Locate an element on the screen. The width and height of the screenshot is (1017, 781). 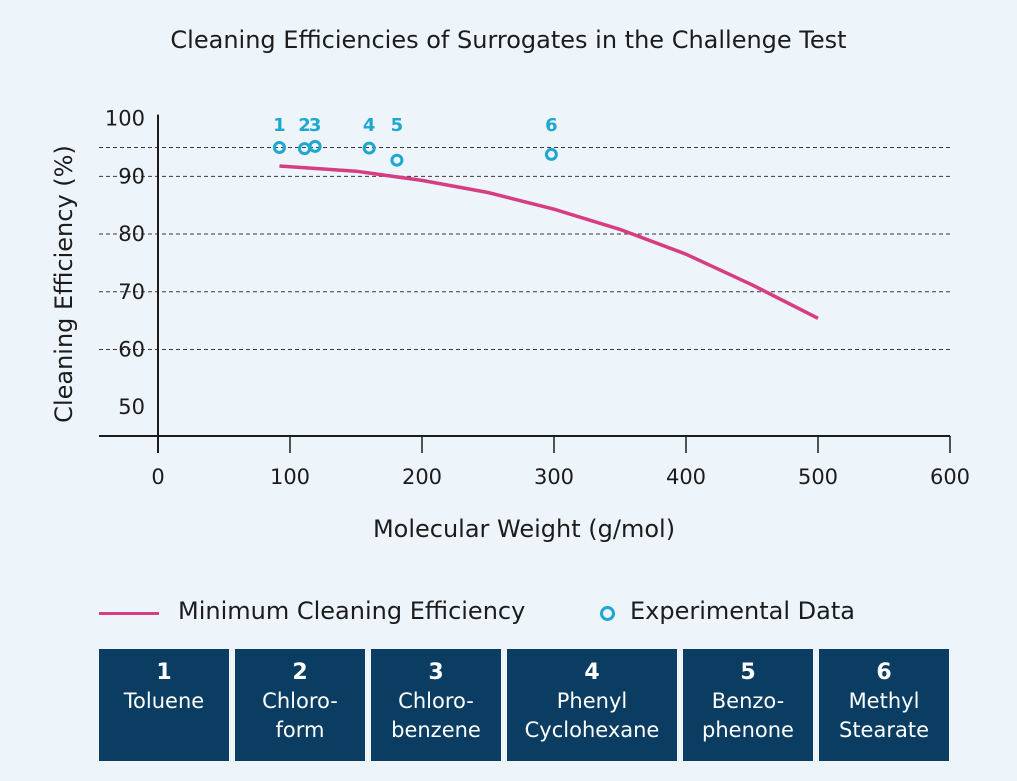
compound-box-1: 1 Toluene is located at coordinates (164, 705).